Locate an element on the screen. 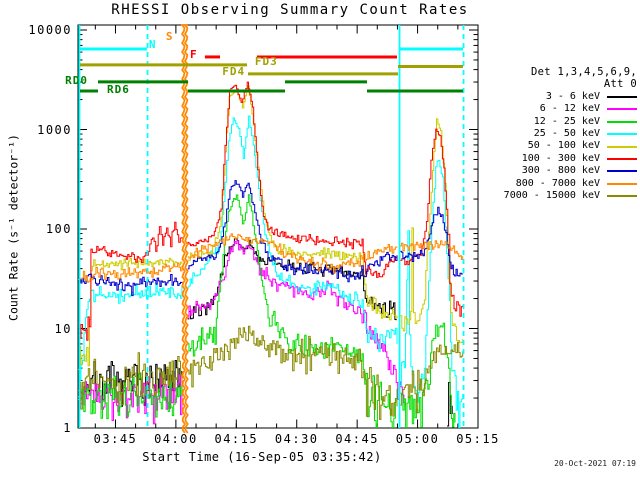 This screenshot has width=640, height=480. legend-entry-label: 6 - 12 keV is located at coordinates (569, 109).